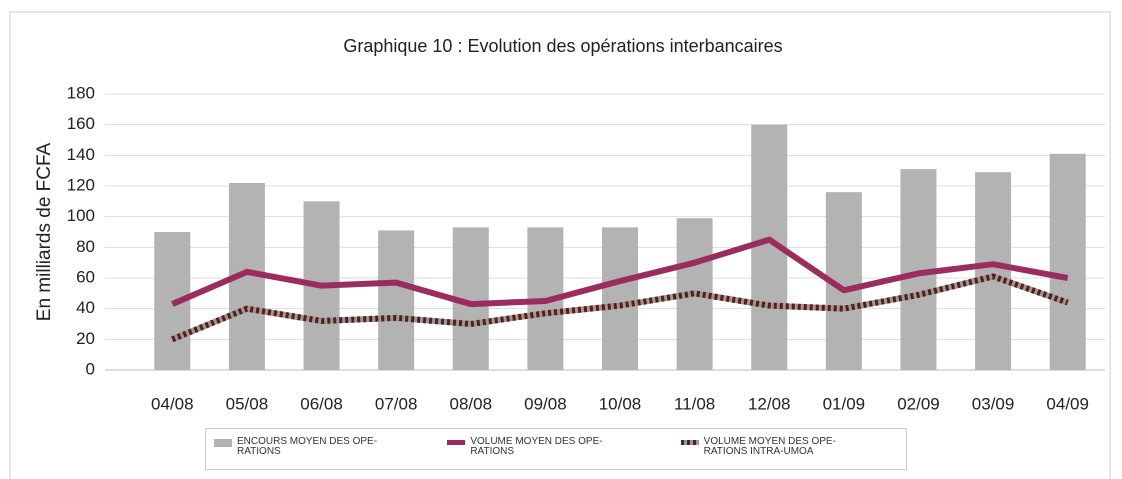 This screenshot has height=479, width=1122. What do you see at coordinates (769, 446) in the screenshot?
I see `legend-label: VOLUME MOYEN DES OPE- RATIONS INTRA-UMOA` at bounding box center [769, 446].